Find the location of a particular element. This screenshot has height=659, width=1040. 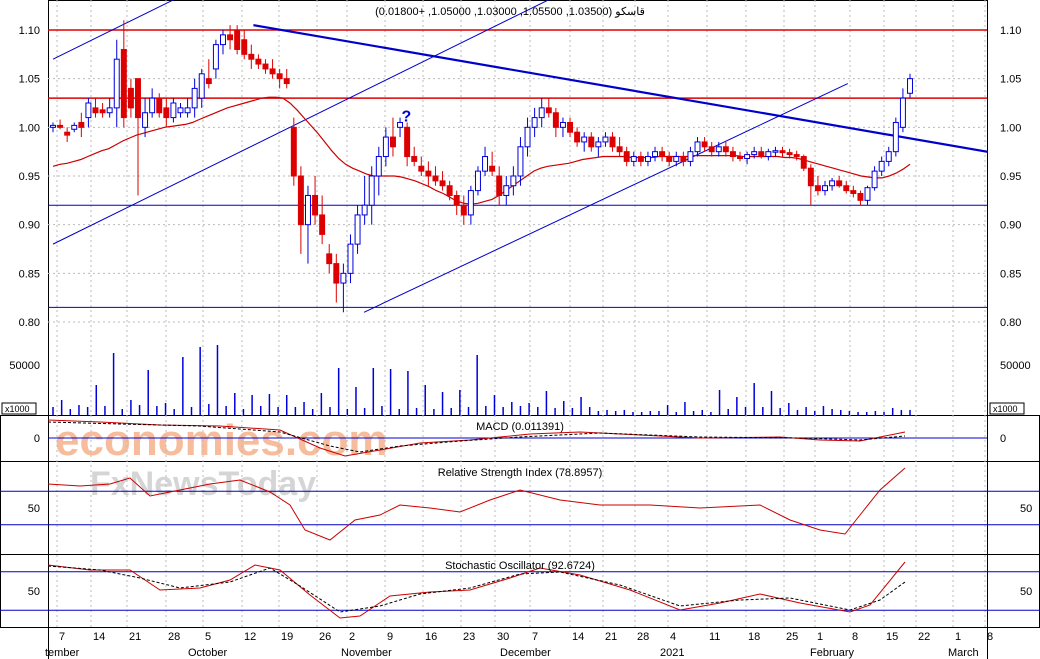

y-tick-left-2: 0.90 is located at coordinates (29, 226).